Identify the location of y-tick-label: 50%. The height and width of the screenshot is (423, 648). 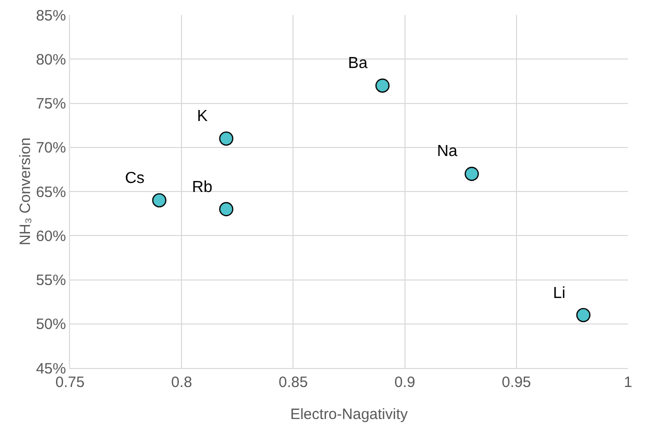
(51, 325).